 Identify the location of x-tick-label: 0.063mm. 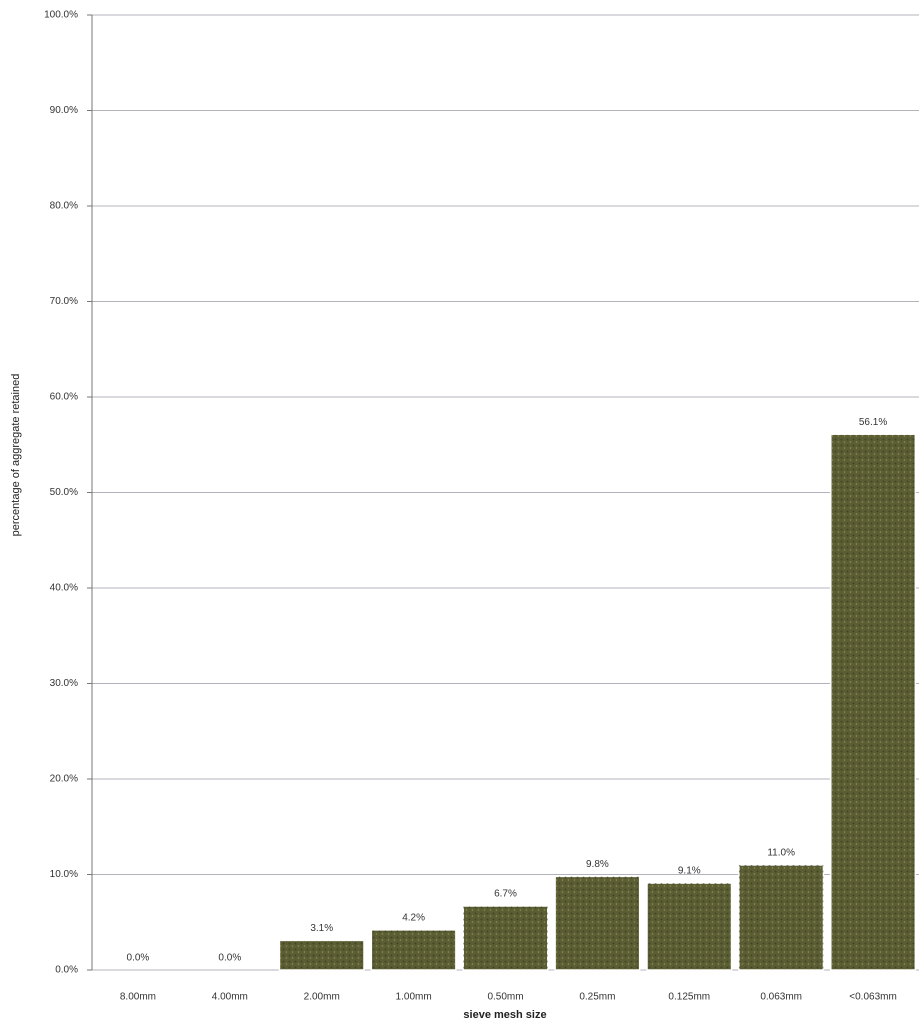
(781, 997).